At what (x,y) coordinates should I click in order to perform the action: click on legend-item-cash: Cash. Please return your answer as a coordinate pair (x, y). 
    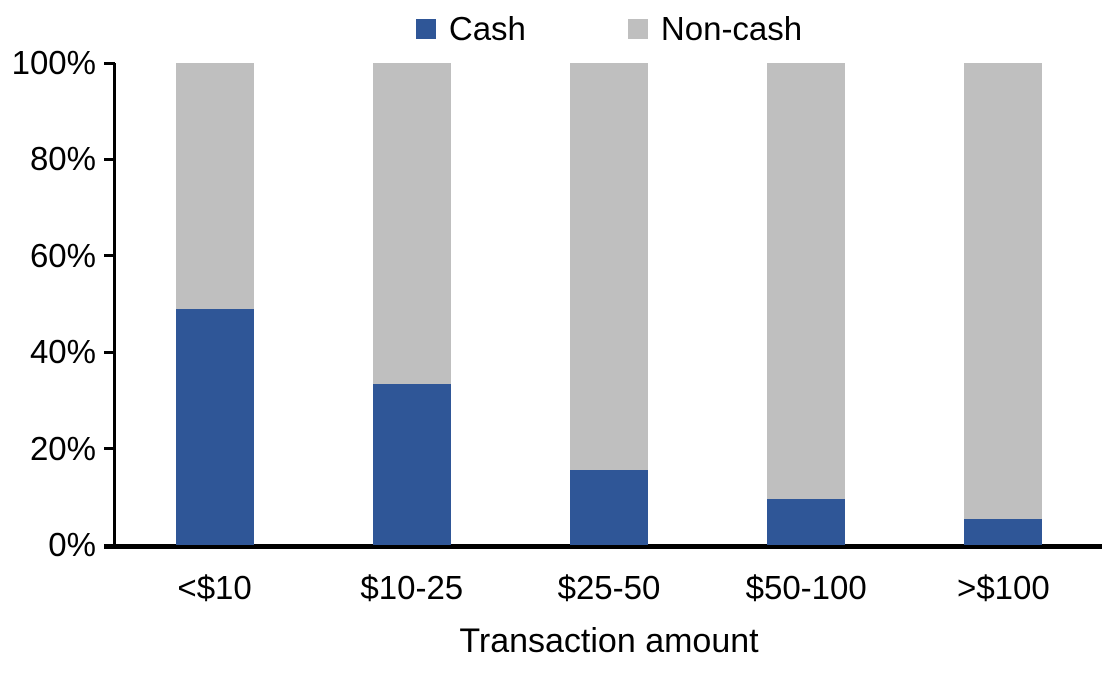
    Looking at the image, I should click on (470, 29).